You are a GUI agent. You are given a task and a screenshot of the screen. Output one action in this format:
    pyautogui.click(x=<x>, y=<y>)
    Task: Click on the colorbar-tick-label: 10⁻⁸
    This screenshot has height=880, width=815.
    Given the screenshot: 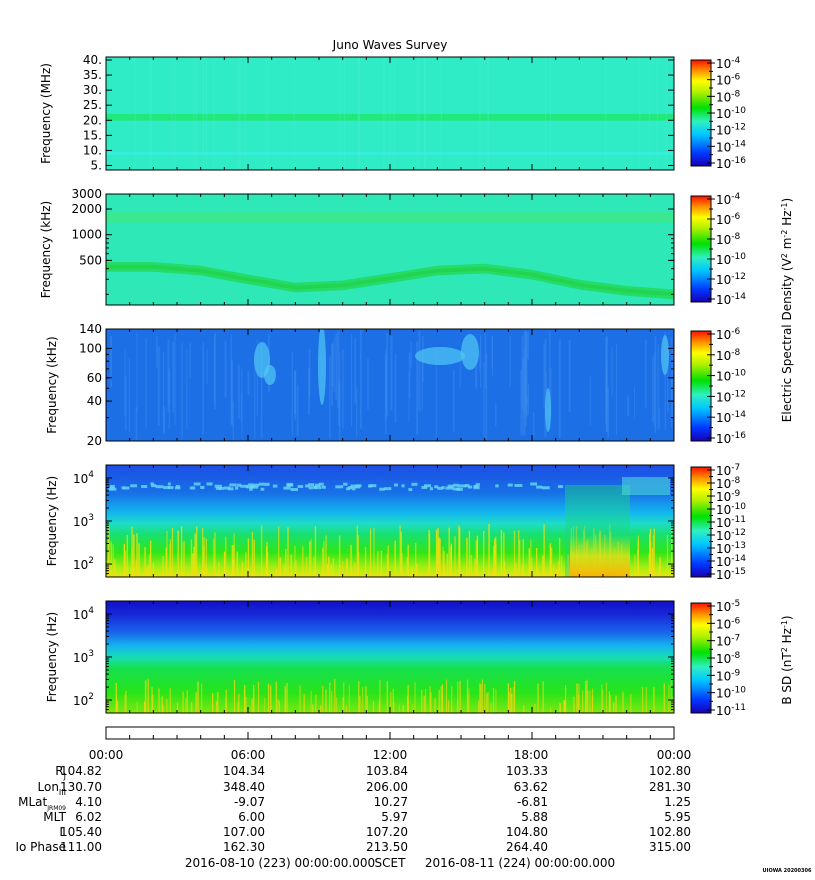 What is the action you would take?
    pyautogui.click(x=728, y=483)
    